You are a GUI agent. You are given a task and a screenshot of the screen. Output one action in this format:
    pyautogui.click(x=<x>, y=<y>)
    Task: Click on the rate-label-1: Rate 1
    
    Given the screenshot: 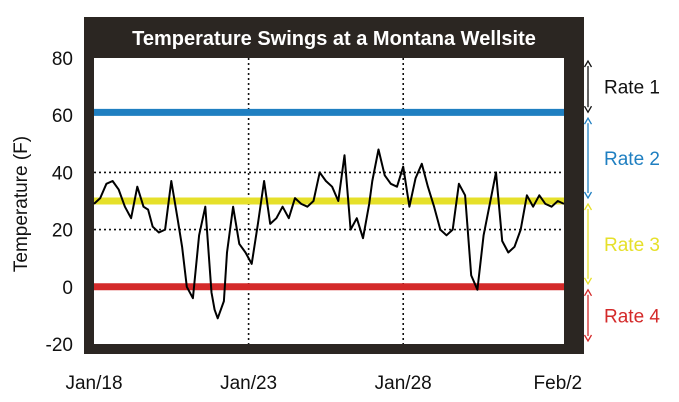 What is the action you would take?
    pyautogui.click(x=632, y=88)
    